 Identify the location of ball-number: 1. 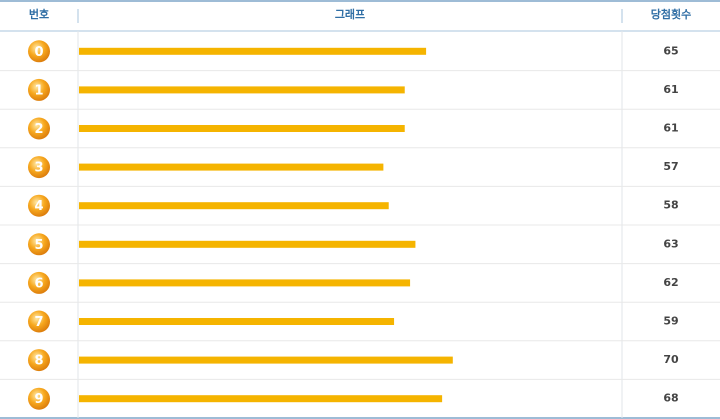
(38, 90).